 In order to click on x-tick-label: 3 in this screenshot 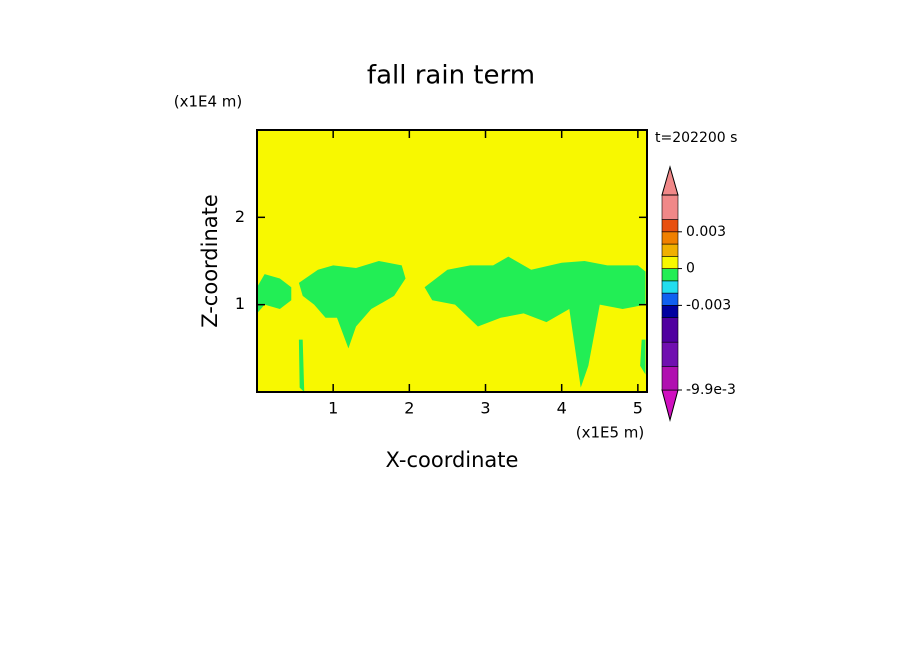, I will do `click(485, 408)`.